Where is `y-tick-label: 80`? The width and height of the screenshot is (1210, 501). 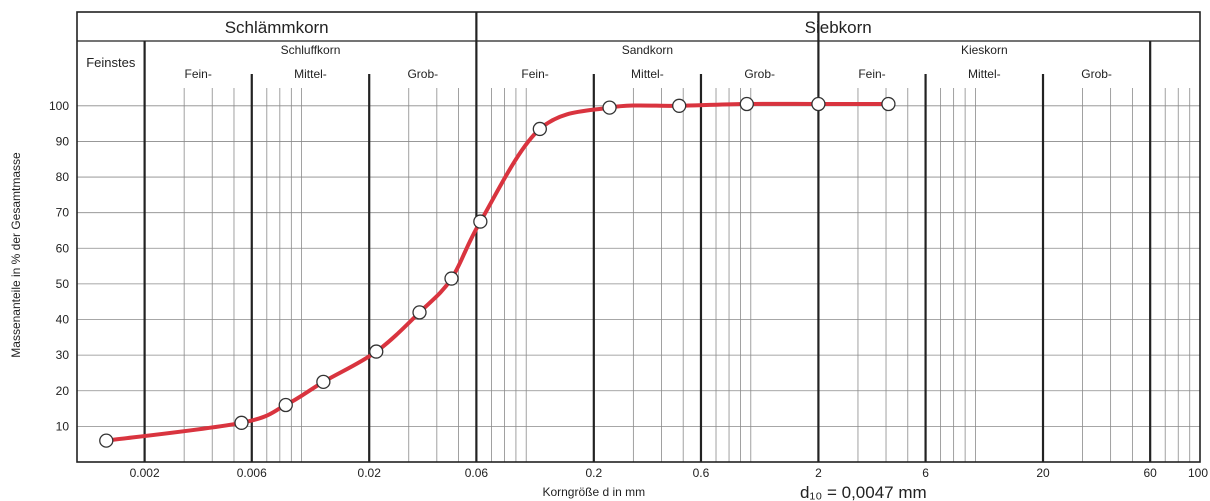 y-tick-label: 80 is located at coordinates (63, 177).